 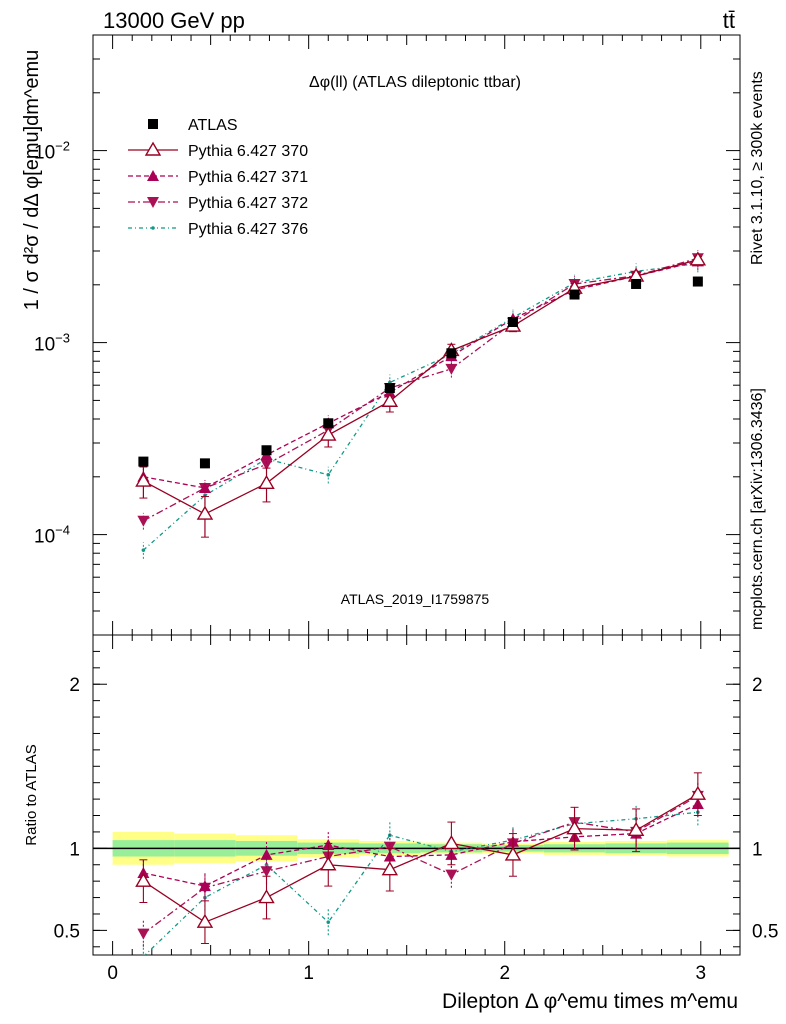 I want to click on ratio-band, so click(x=416, y=848).